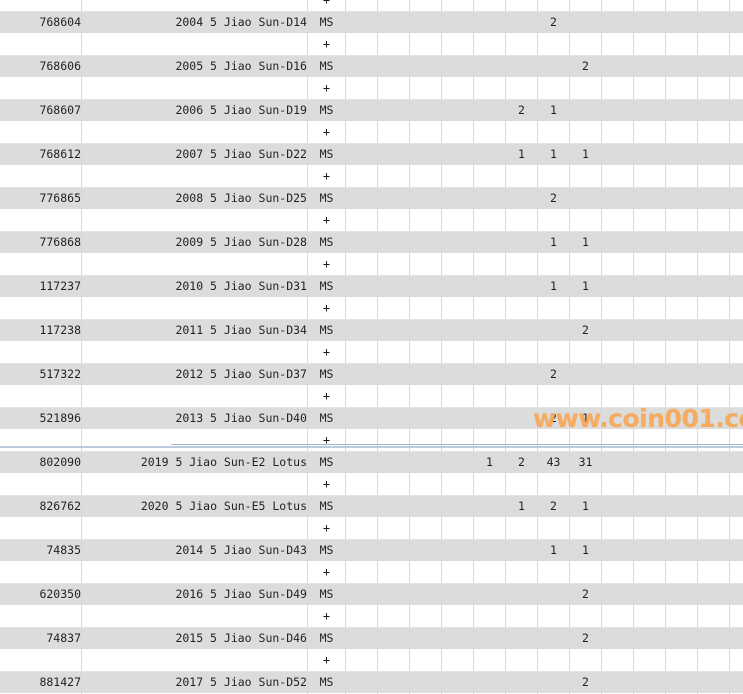  What do you see at coordinates (195, 375) in the screenshot?
I see `coin-description-cell: 2012 5 Jiao Sun-D37` at bounding box center [195, 375].